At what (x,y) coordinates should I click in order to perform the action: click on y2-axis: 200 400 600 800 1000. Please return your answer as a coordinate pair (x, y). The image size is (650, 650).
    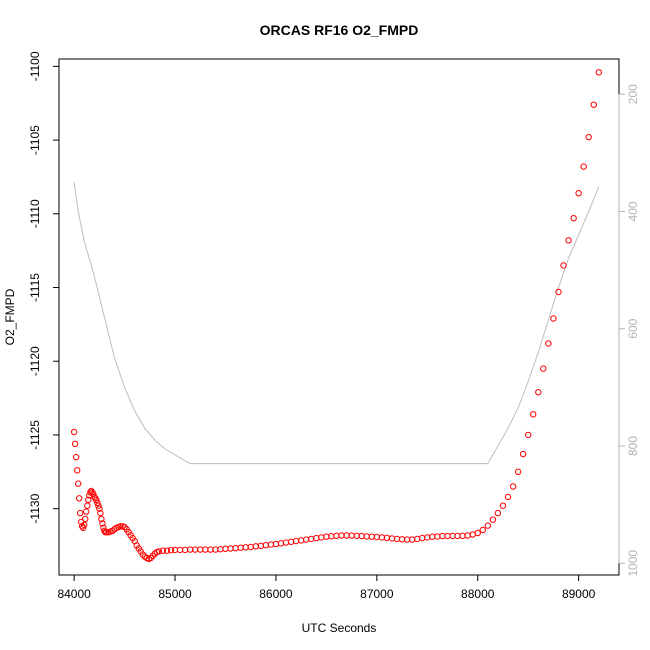
    Looking at the image, I should click on (629, 330).